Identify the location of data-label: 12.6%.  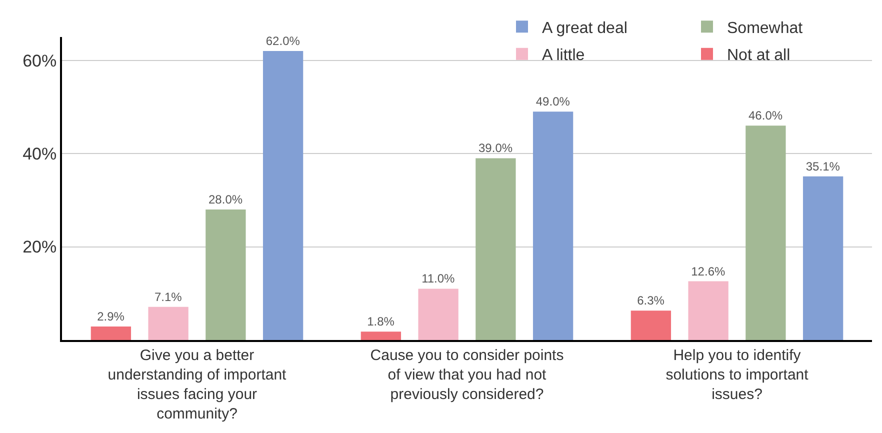
(708, 271).